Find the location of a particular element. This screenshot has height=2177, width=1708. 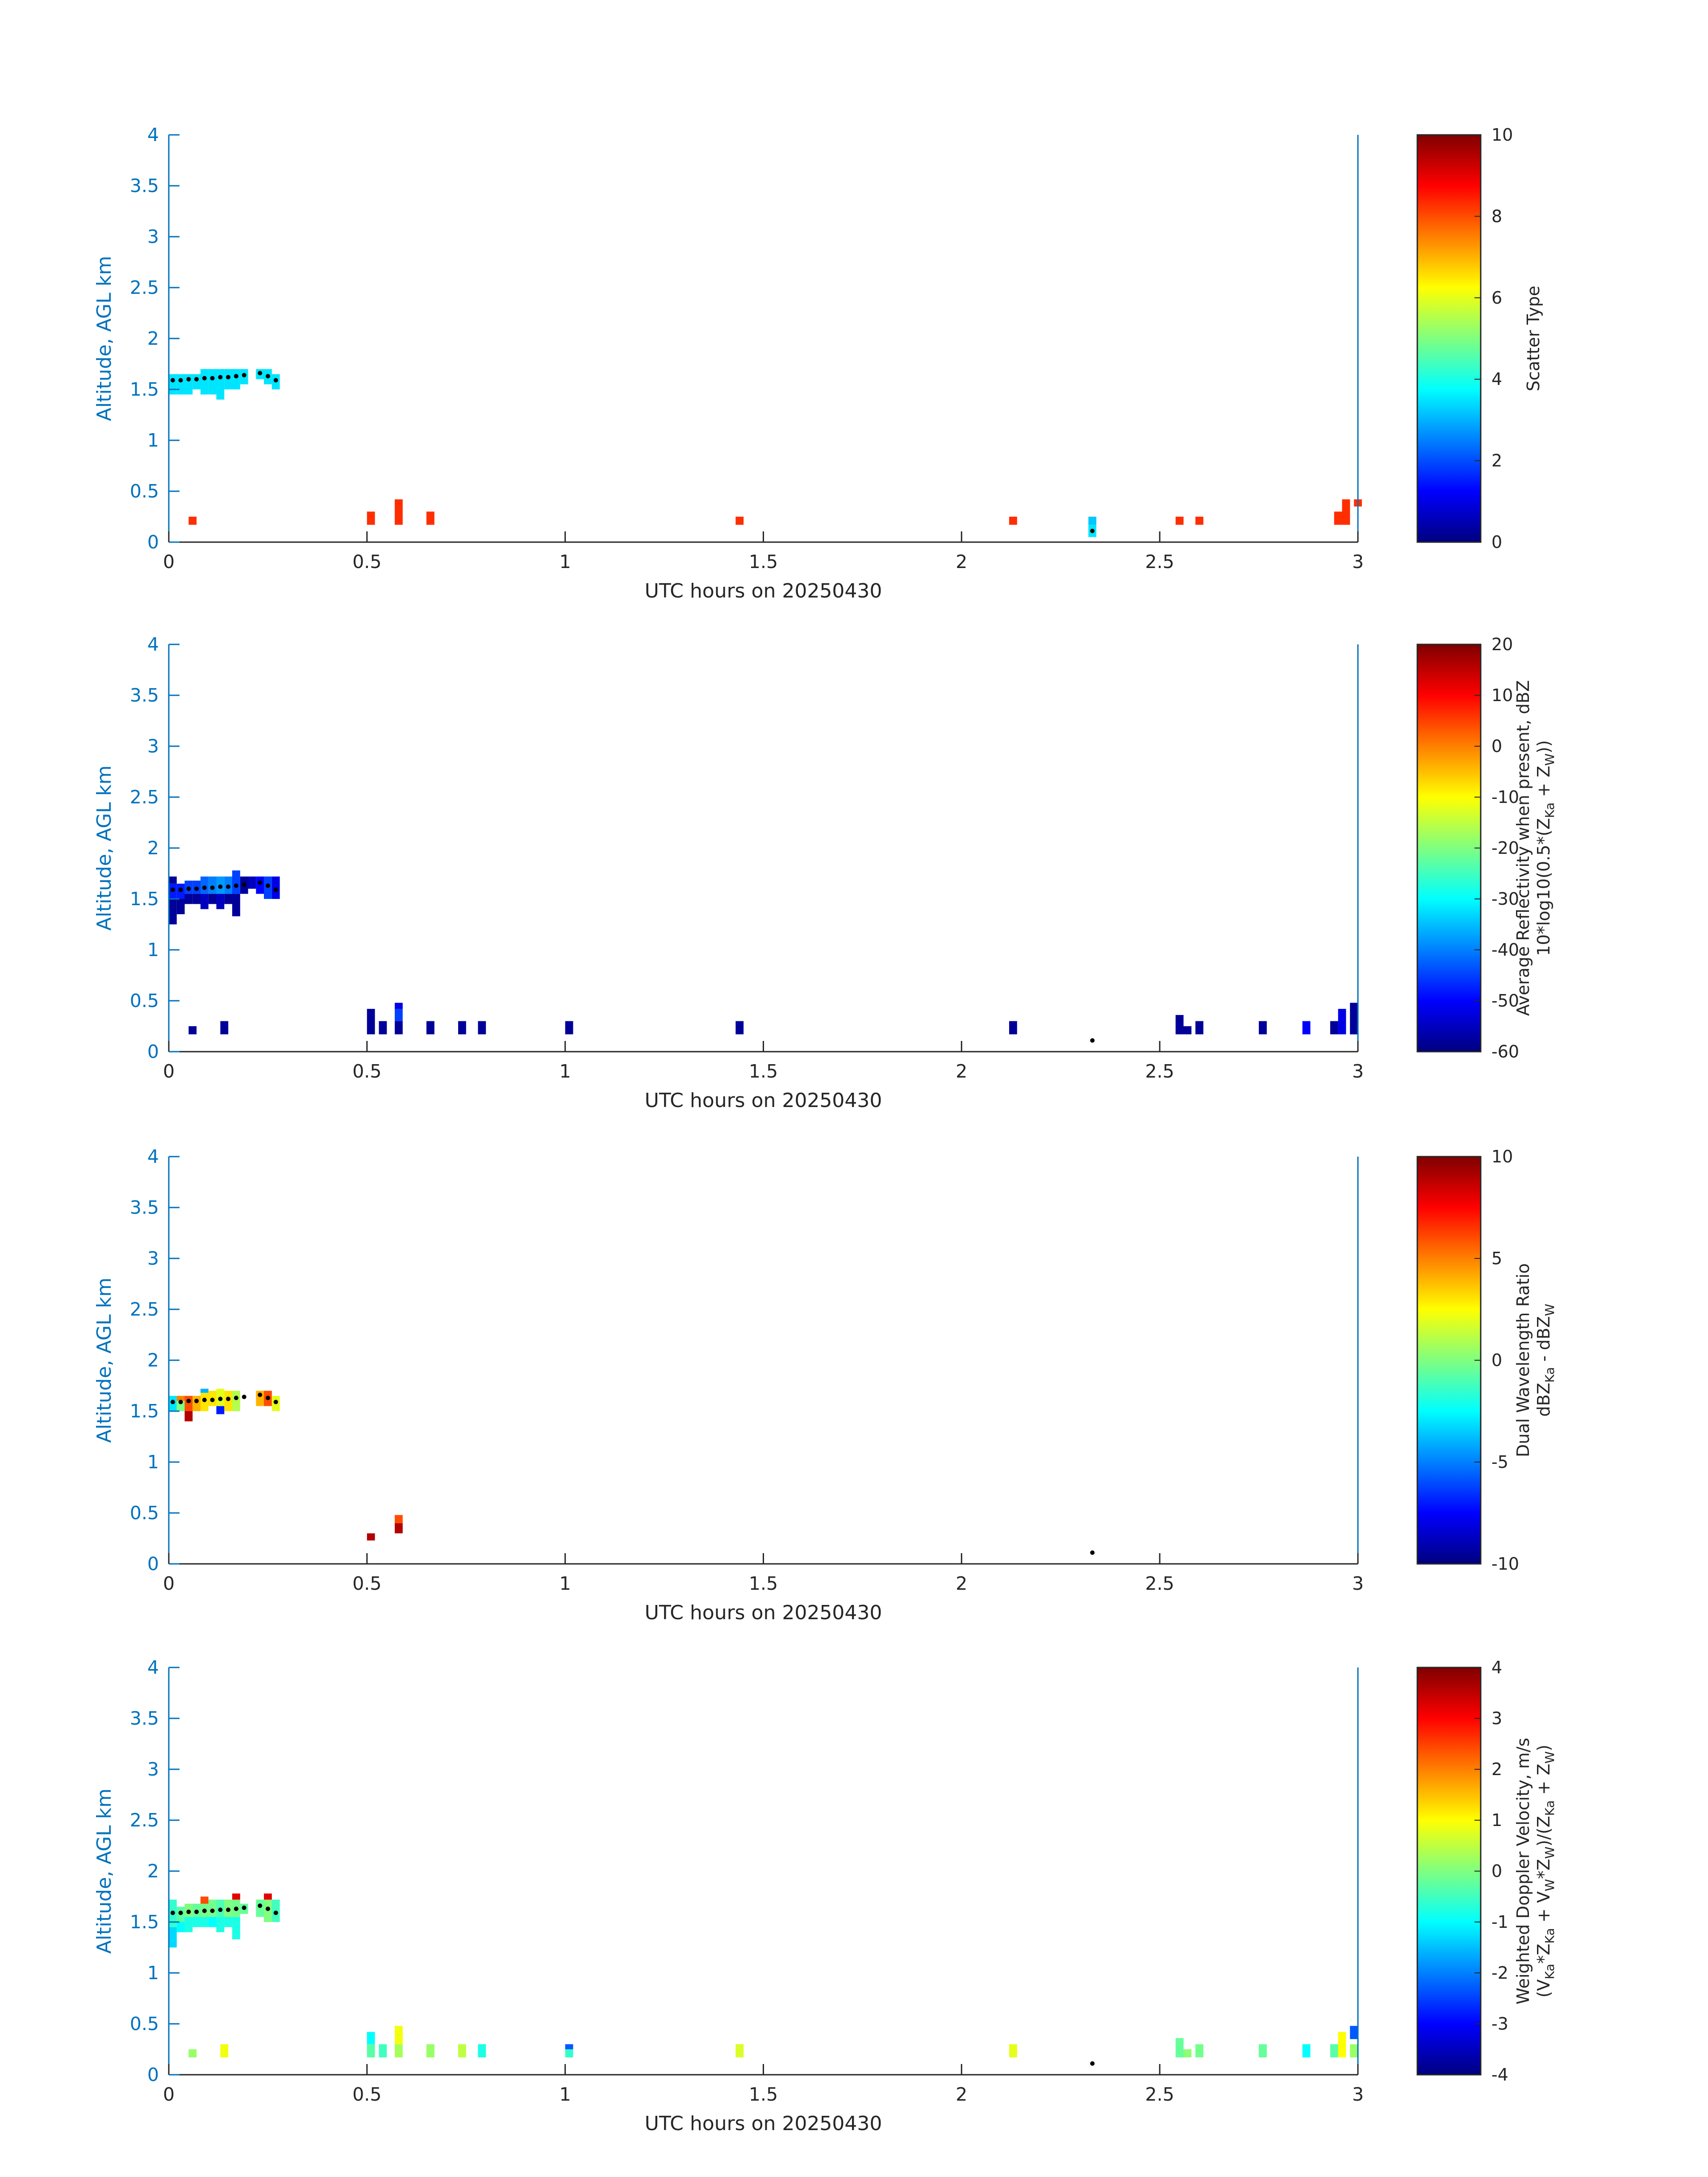

ytick-label: 4 is located at coordinates (153, 135).